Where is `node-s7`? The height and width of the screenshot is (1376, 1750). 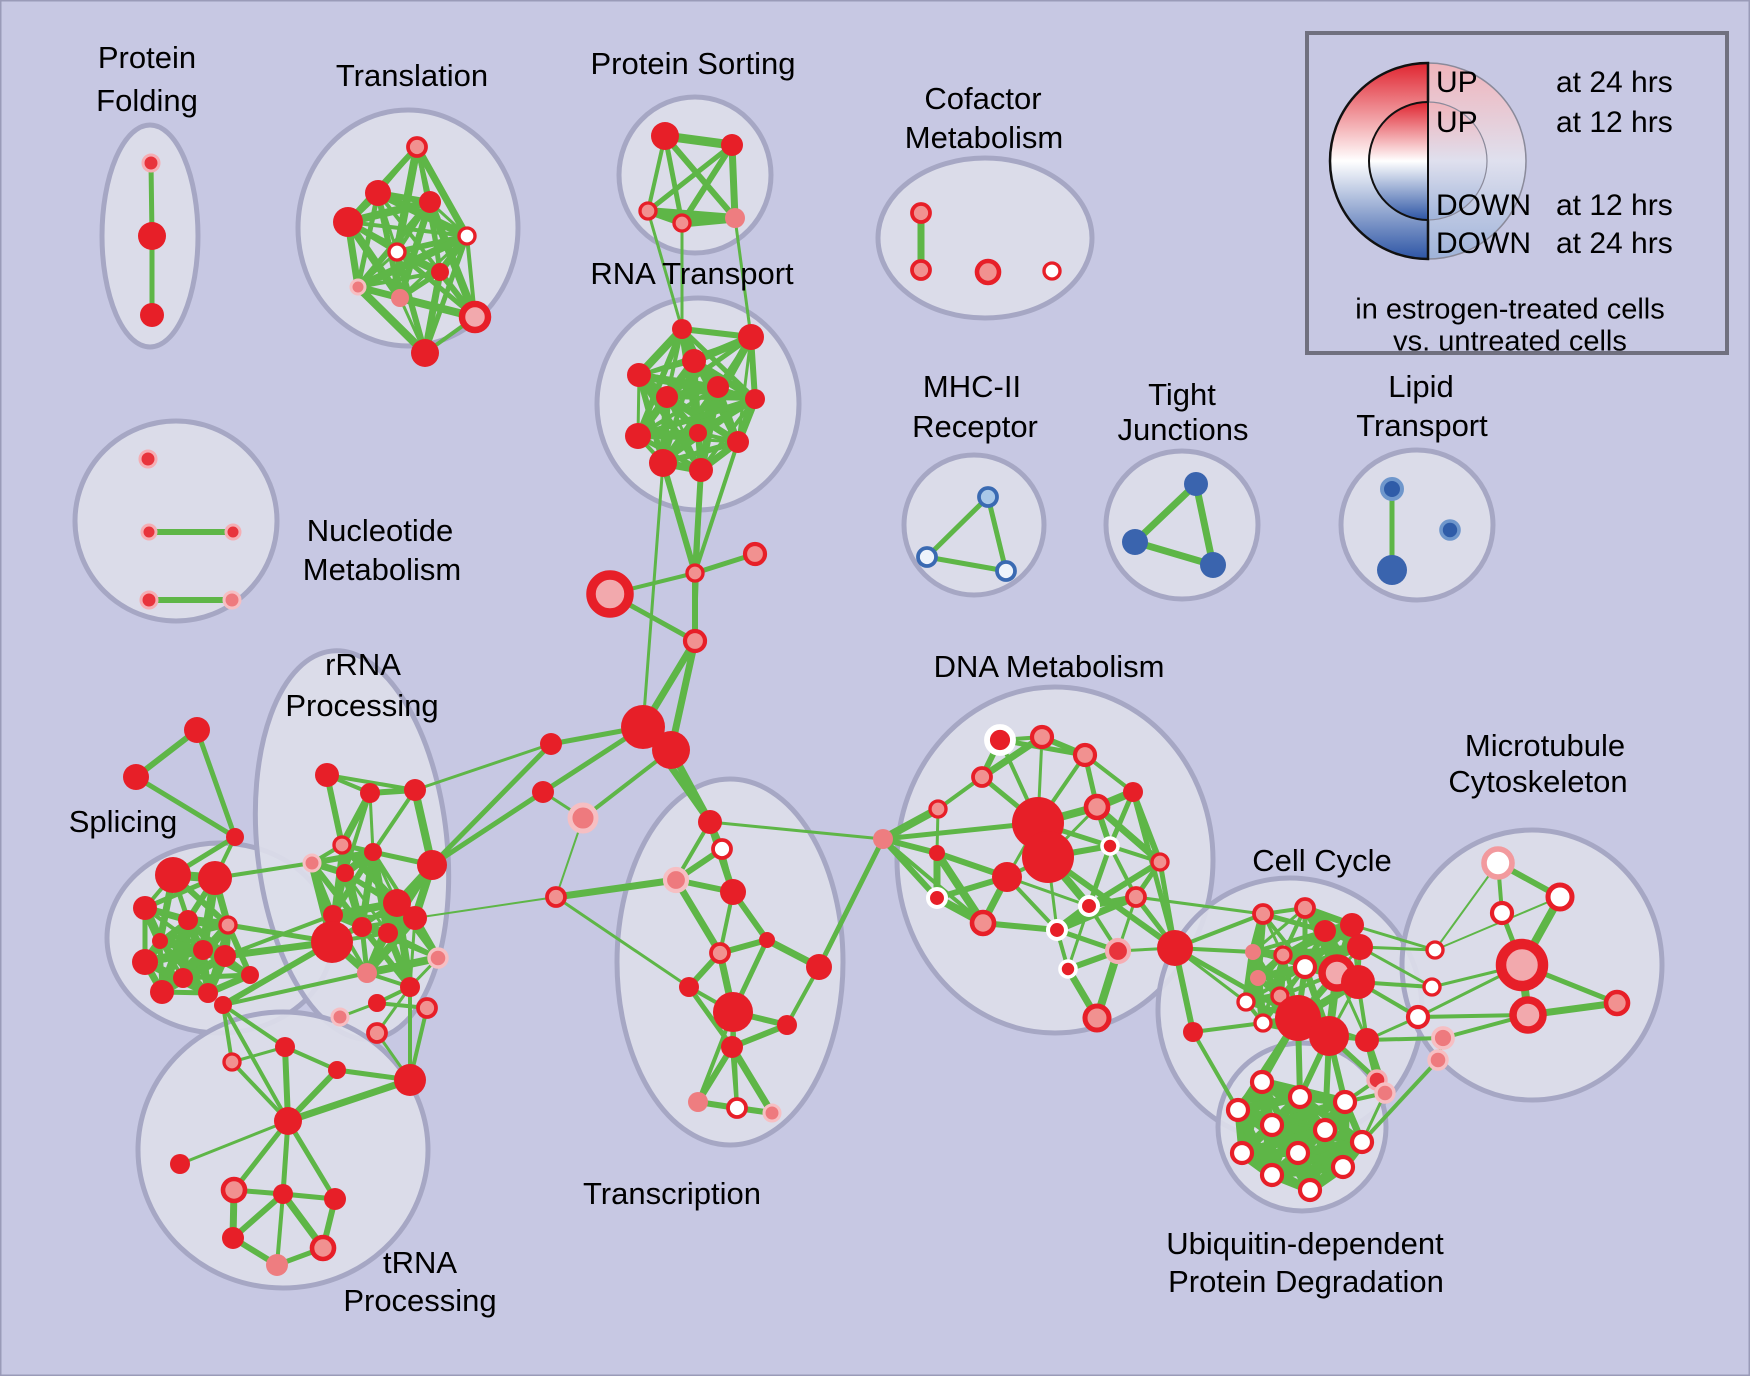 node-s7 is located at coordinates (203, 950).